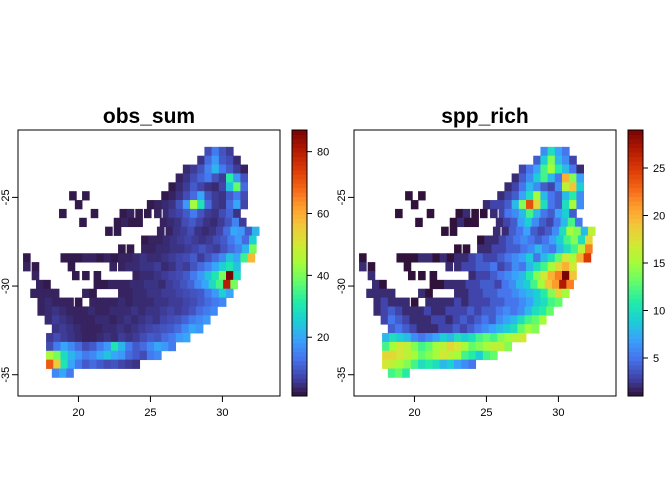 The height and width of the screenshot is (480, 672). I want to click on colorbar-tick-label: 20, so click(659, 217).